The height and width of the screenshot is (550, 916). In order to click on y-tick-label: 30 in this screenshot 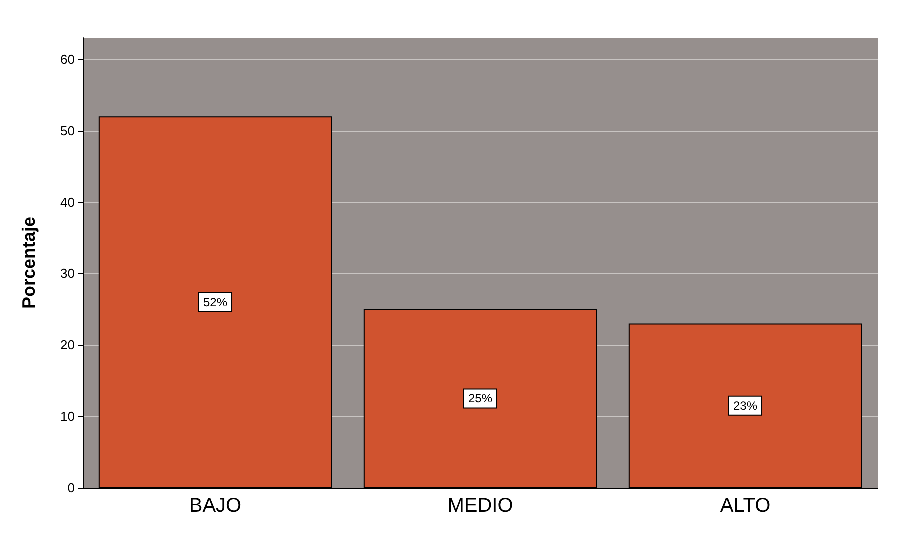, I will do `click(67, 274)`.